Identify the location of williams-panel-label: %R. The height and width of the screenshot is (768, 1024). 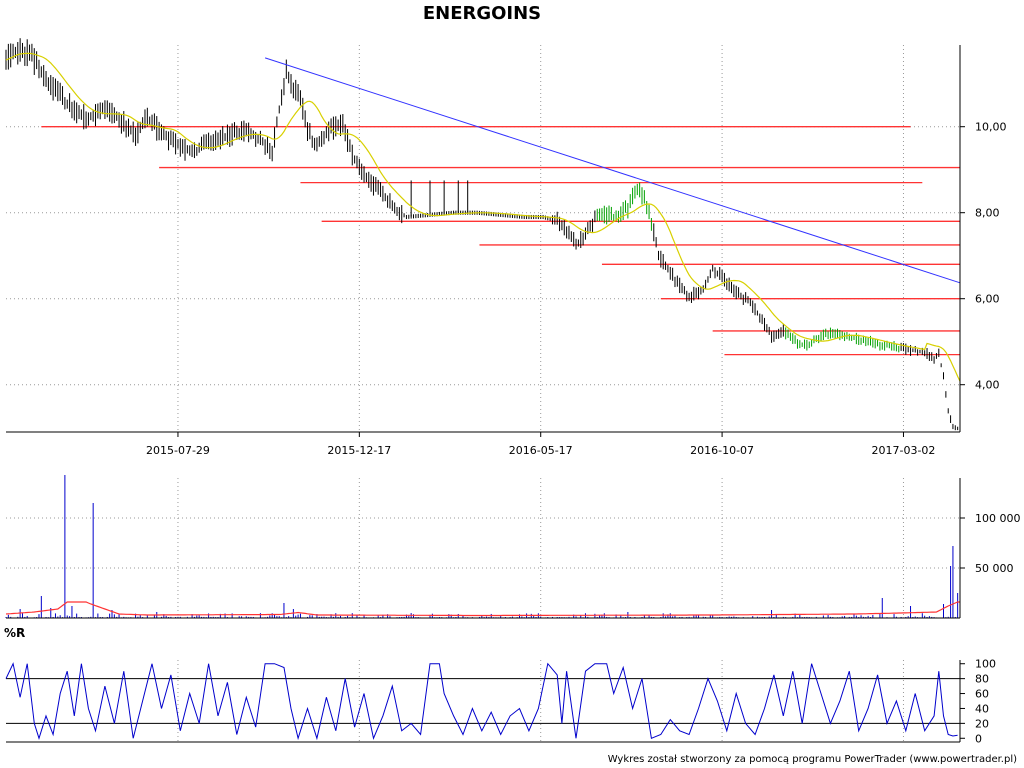
(14, 633).